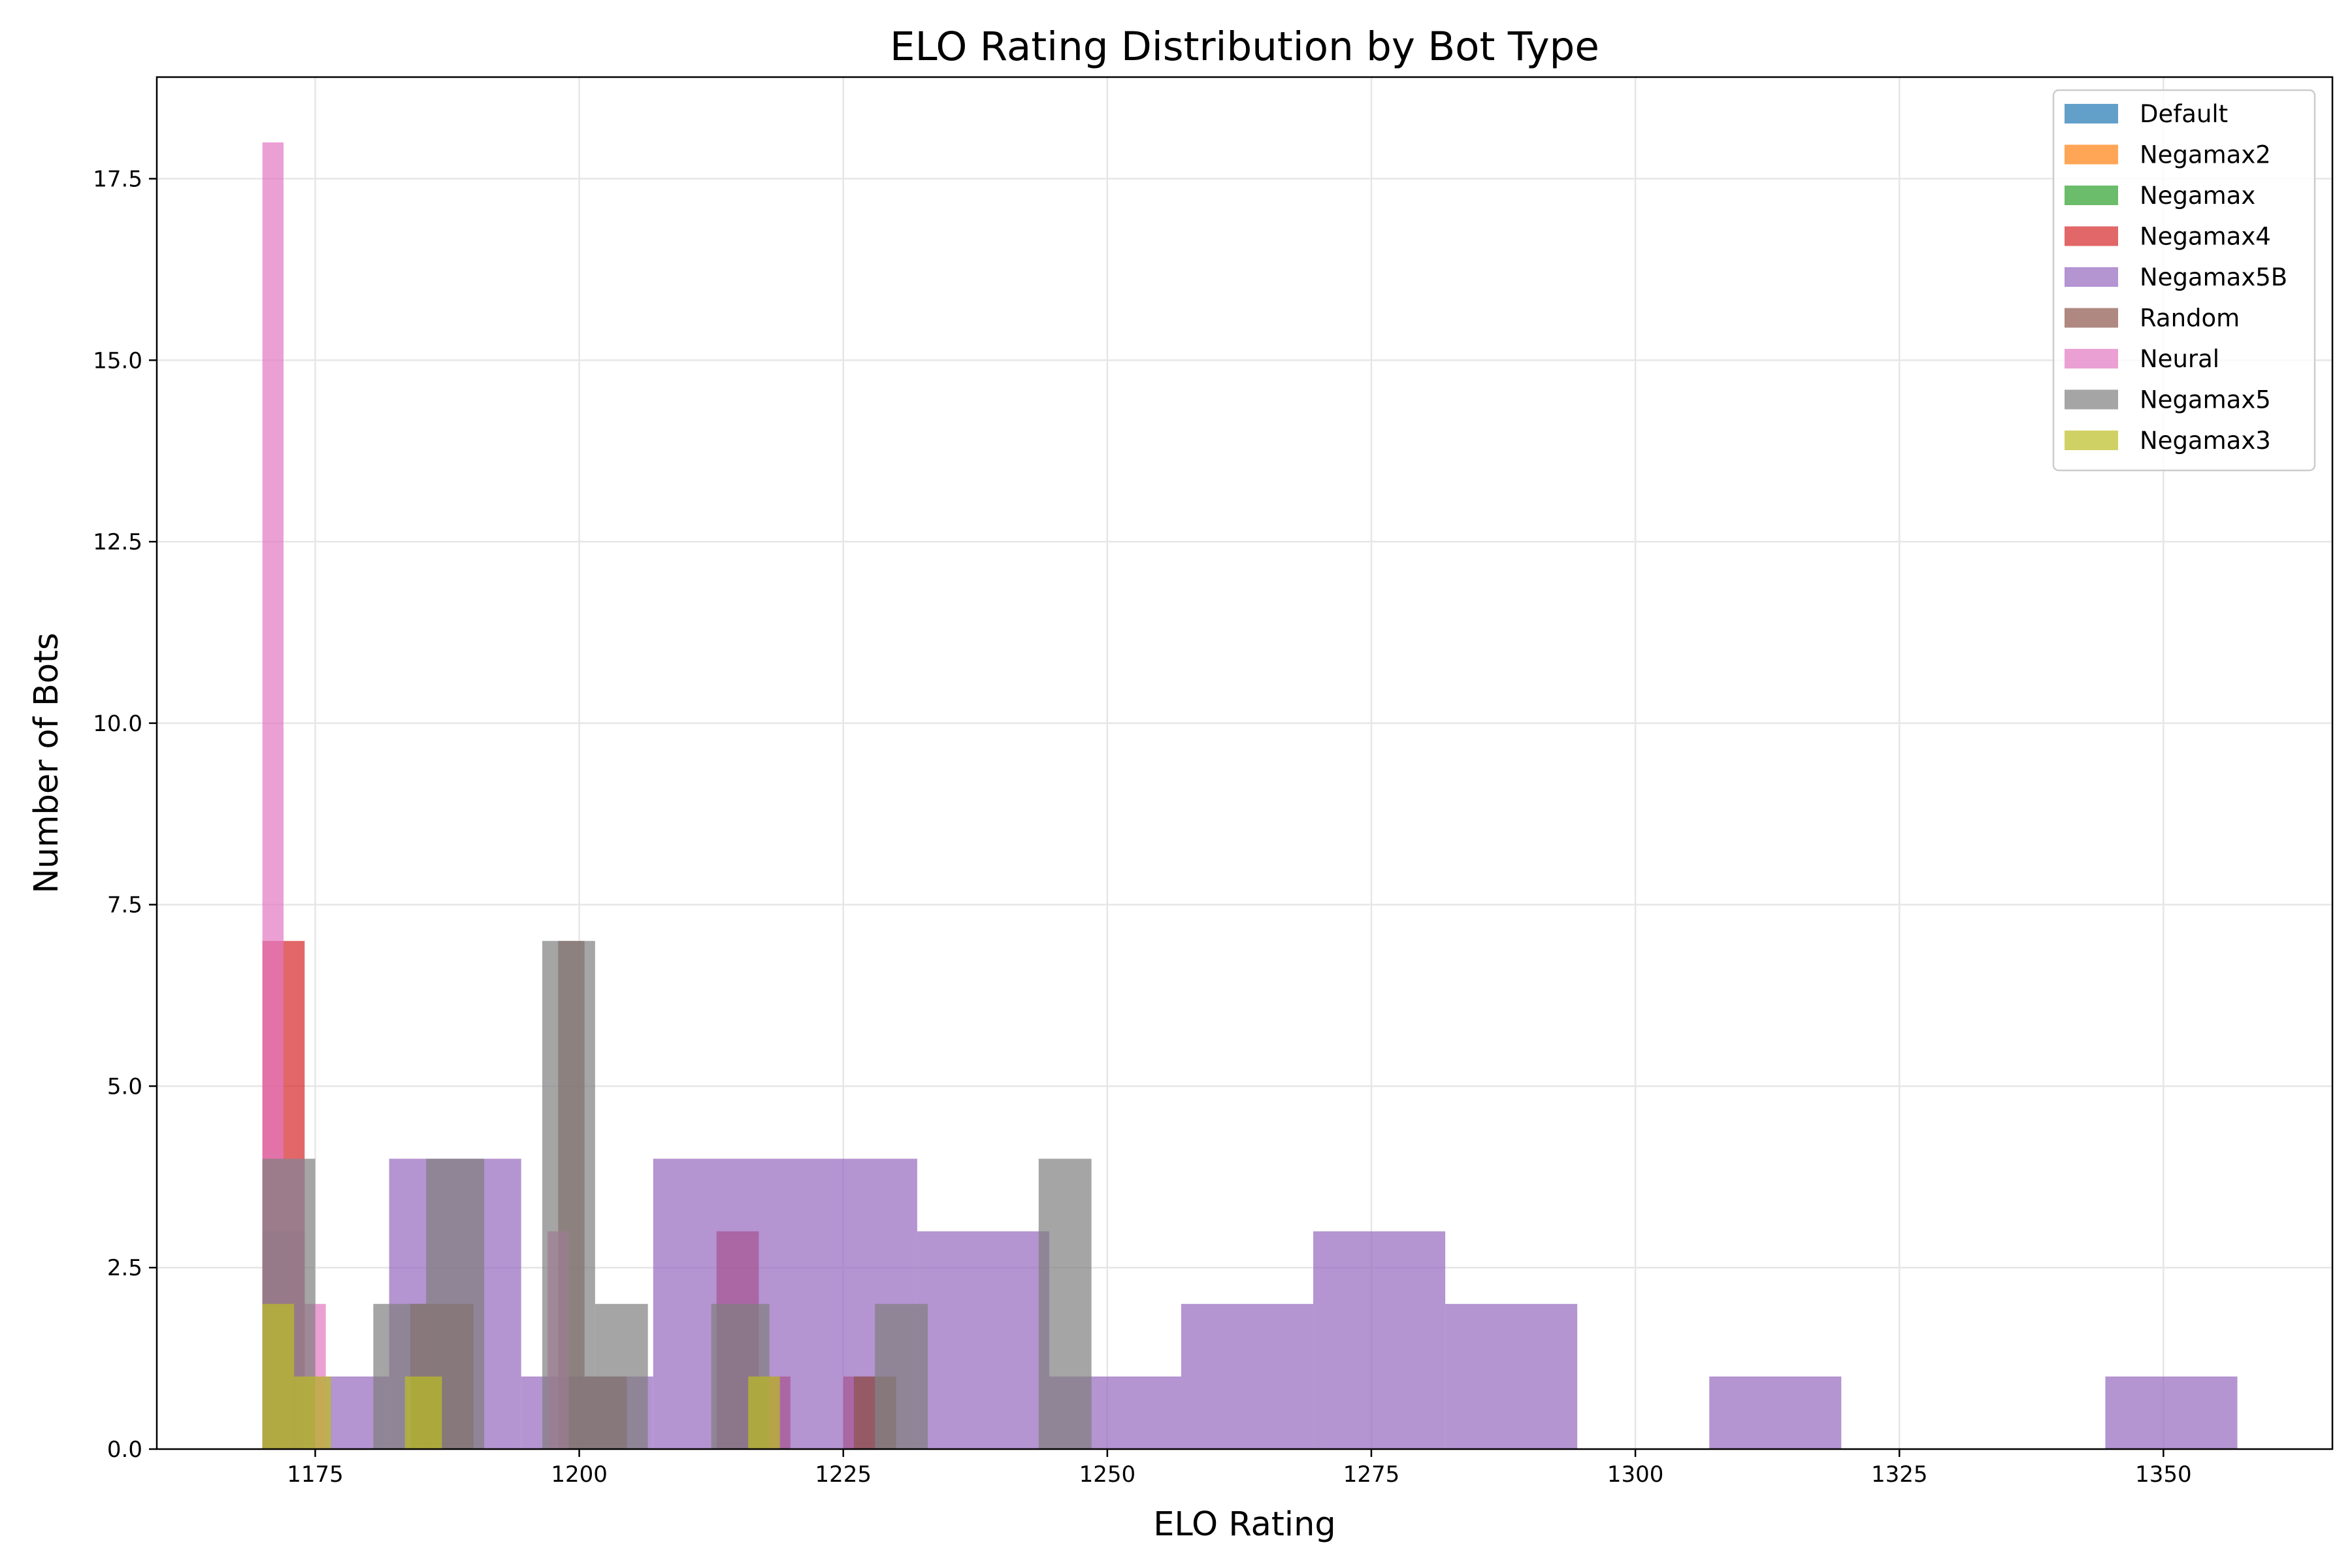  I want to click on legend-swatch-negamax5, so click(2091, 399).